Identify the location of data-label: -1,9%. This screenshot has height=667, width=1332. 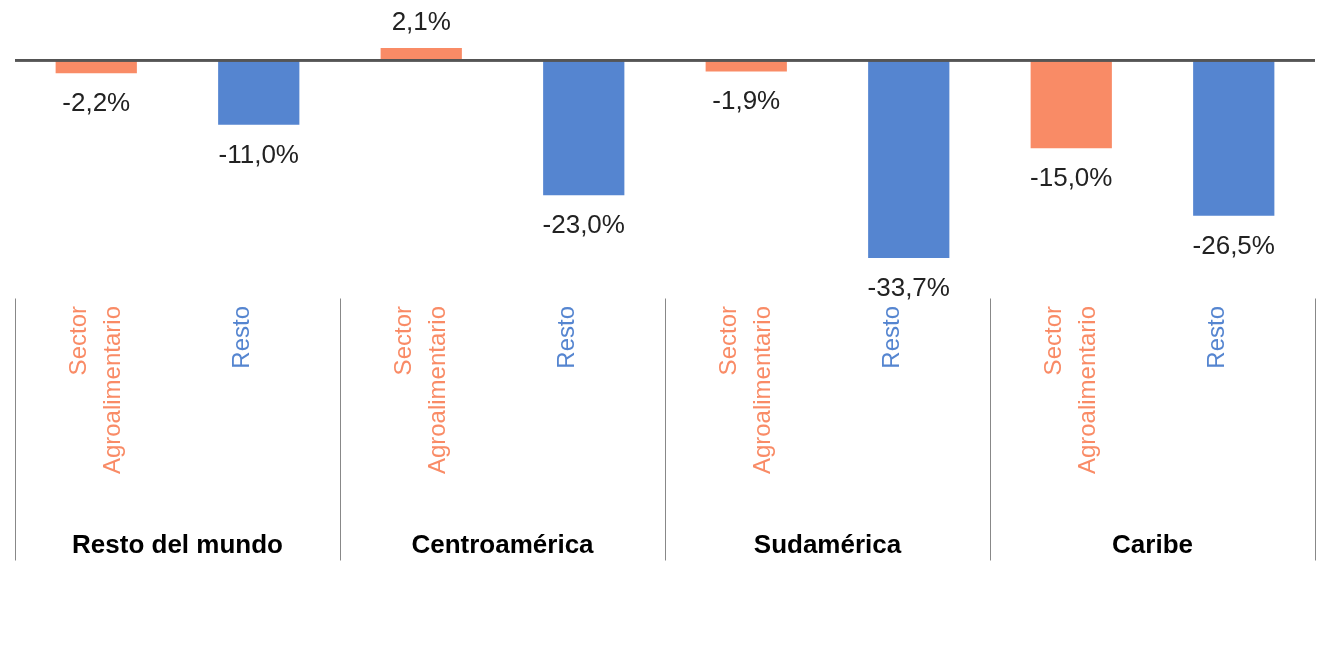
(746, 100).